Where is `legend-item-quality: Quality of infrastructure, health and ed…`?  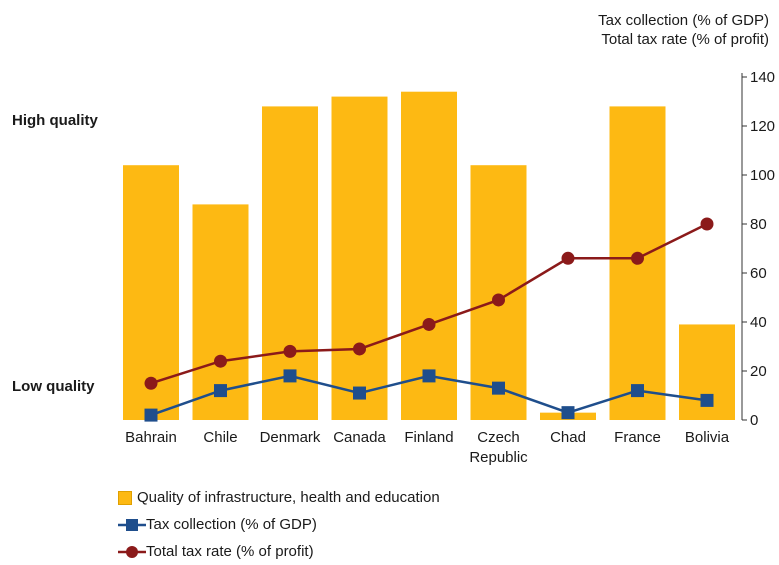
legend-item-quality: Quality of infrastructure, health and ed… is located at coordinates (279, 497).